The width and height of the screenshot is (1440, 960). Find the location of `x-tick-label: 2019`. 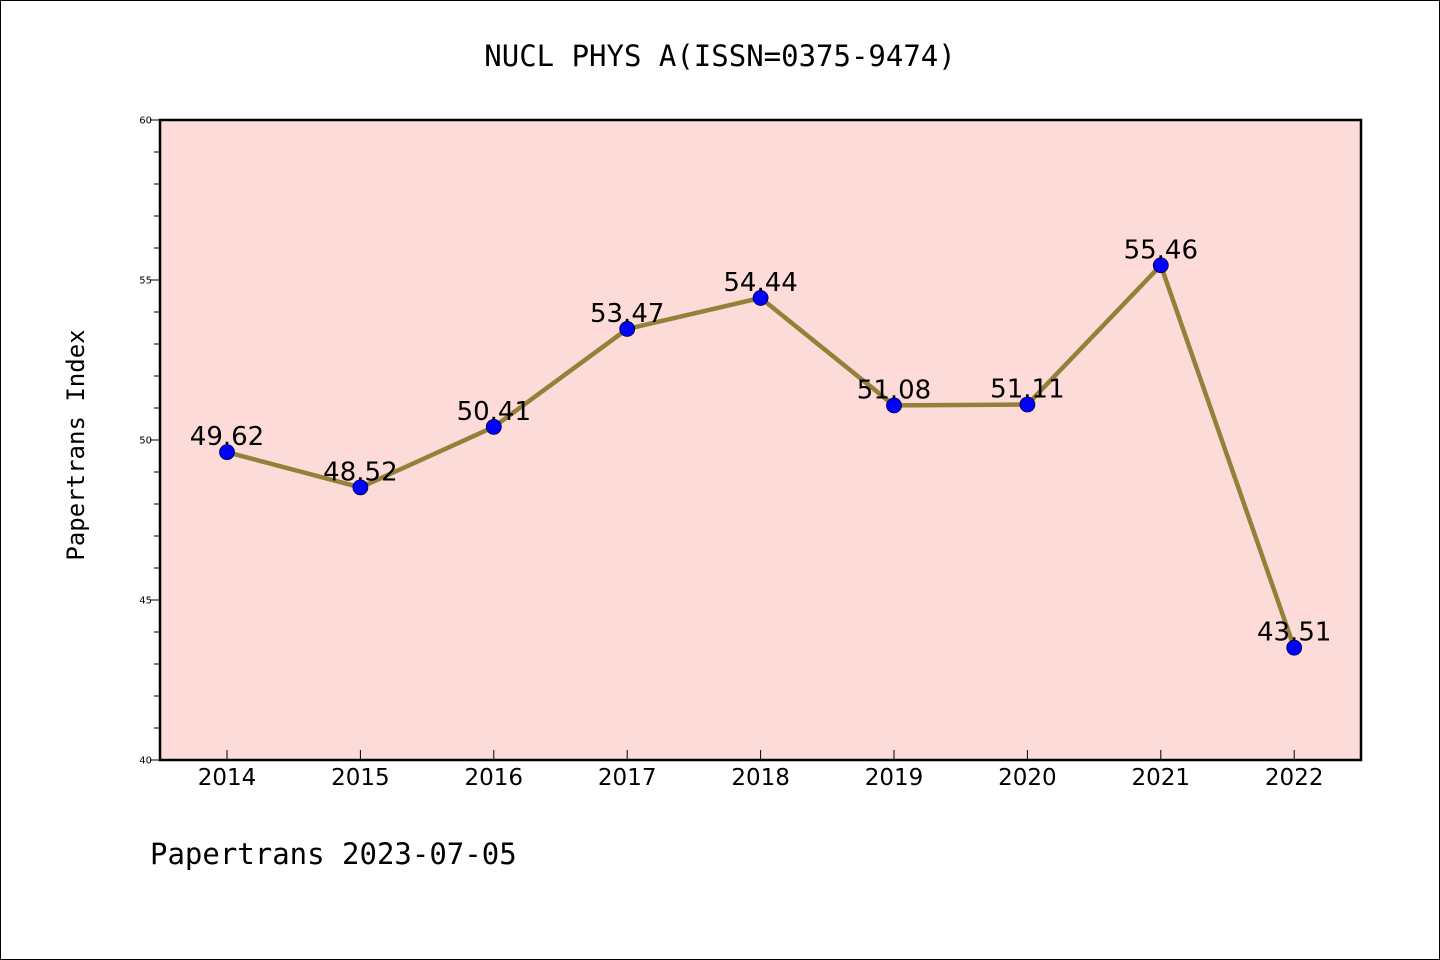

x-tick-label: 2019 is located at coordinates (894, 778).